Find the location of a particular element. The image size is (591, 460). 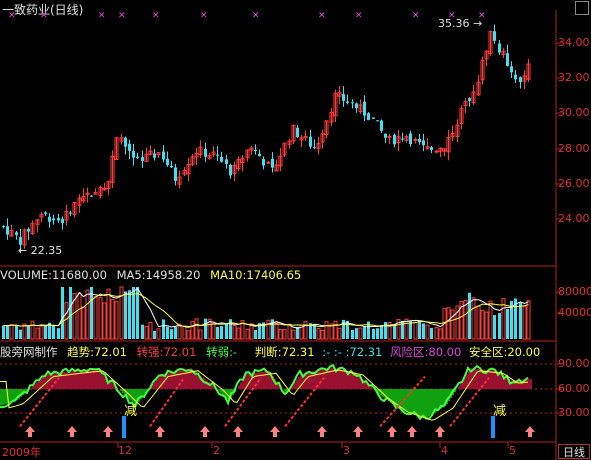

indicator-yellow-line is located at coordinates (264, 395).